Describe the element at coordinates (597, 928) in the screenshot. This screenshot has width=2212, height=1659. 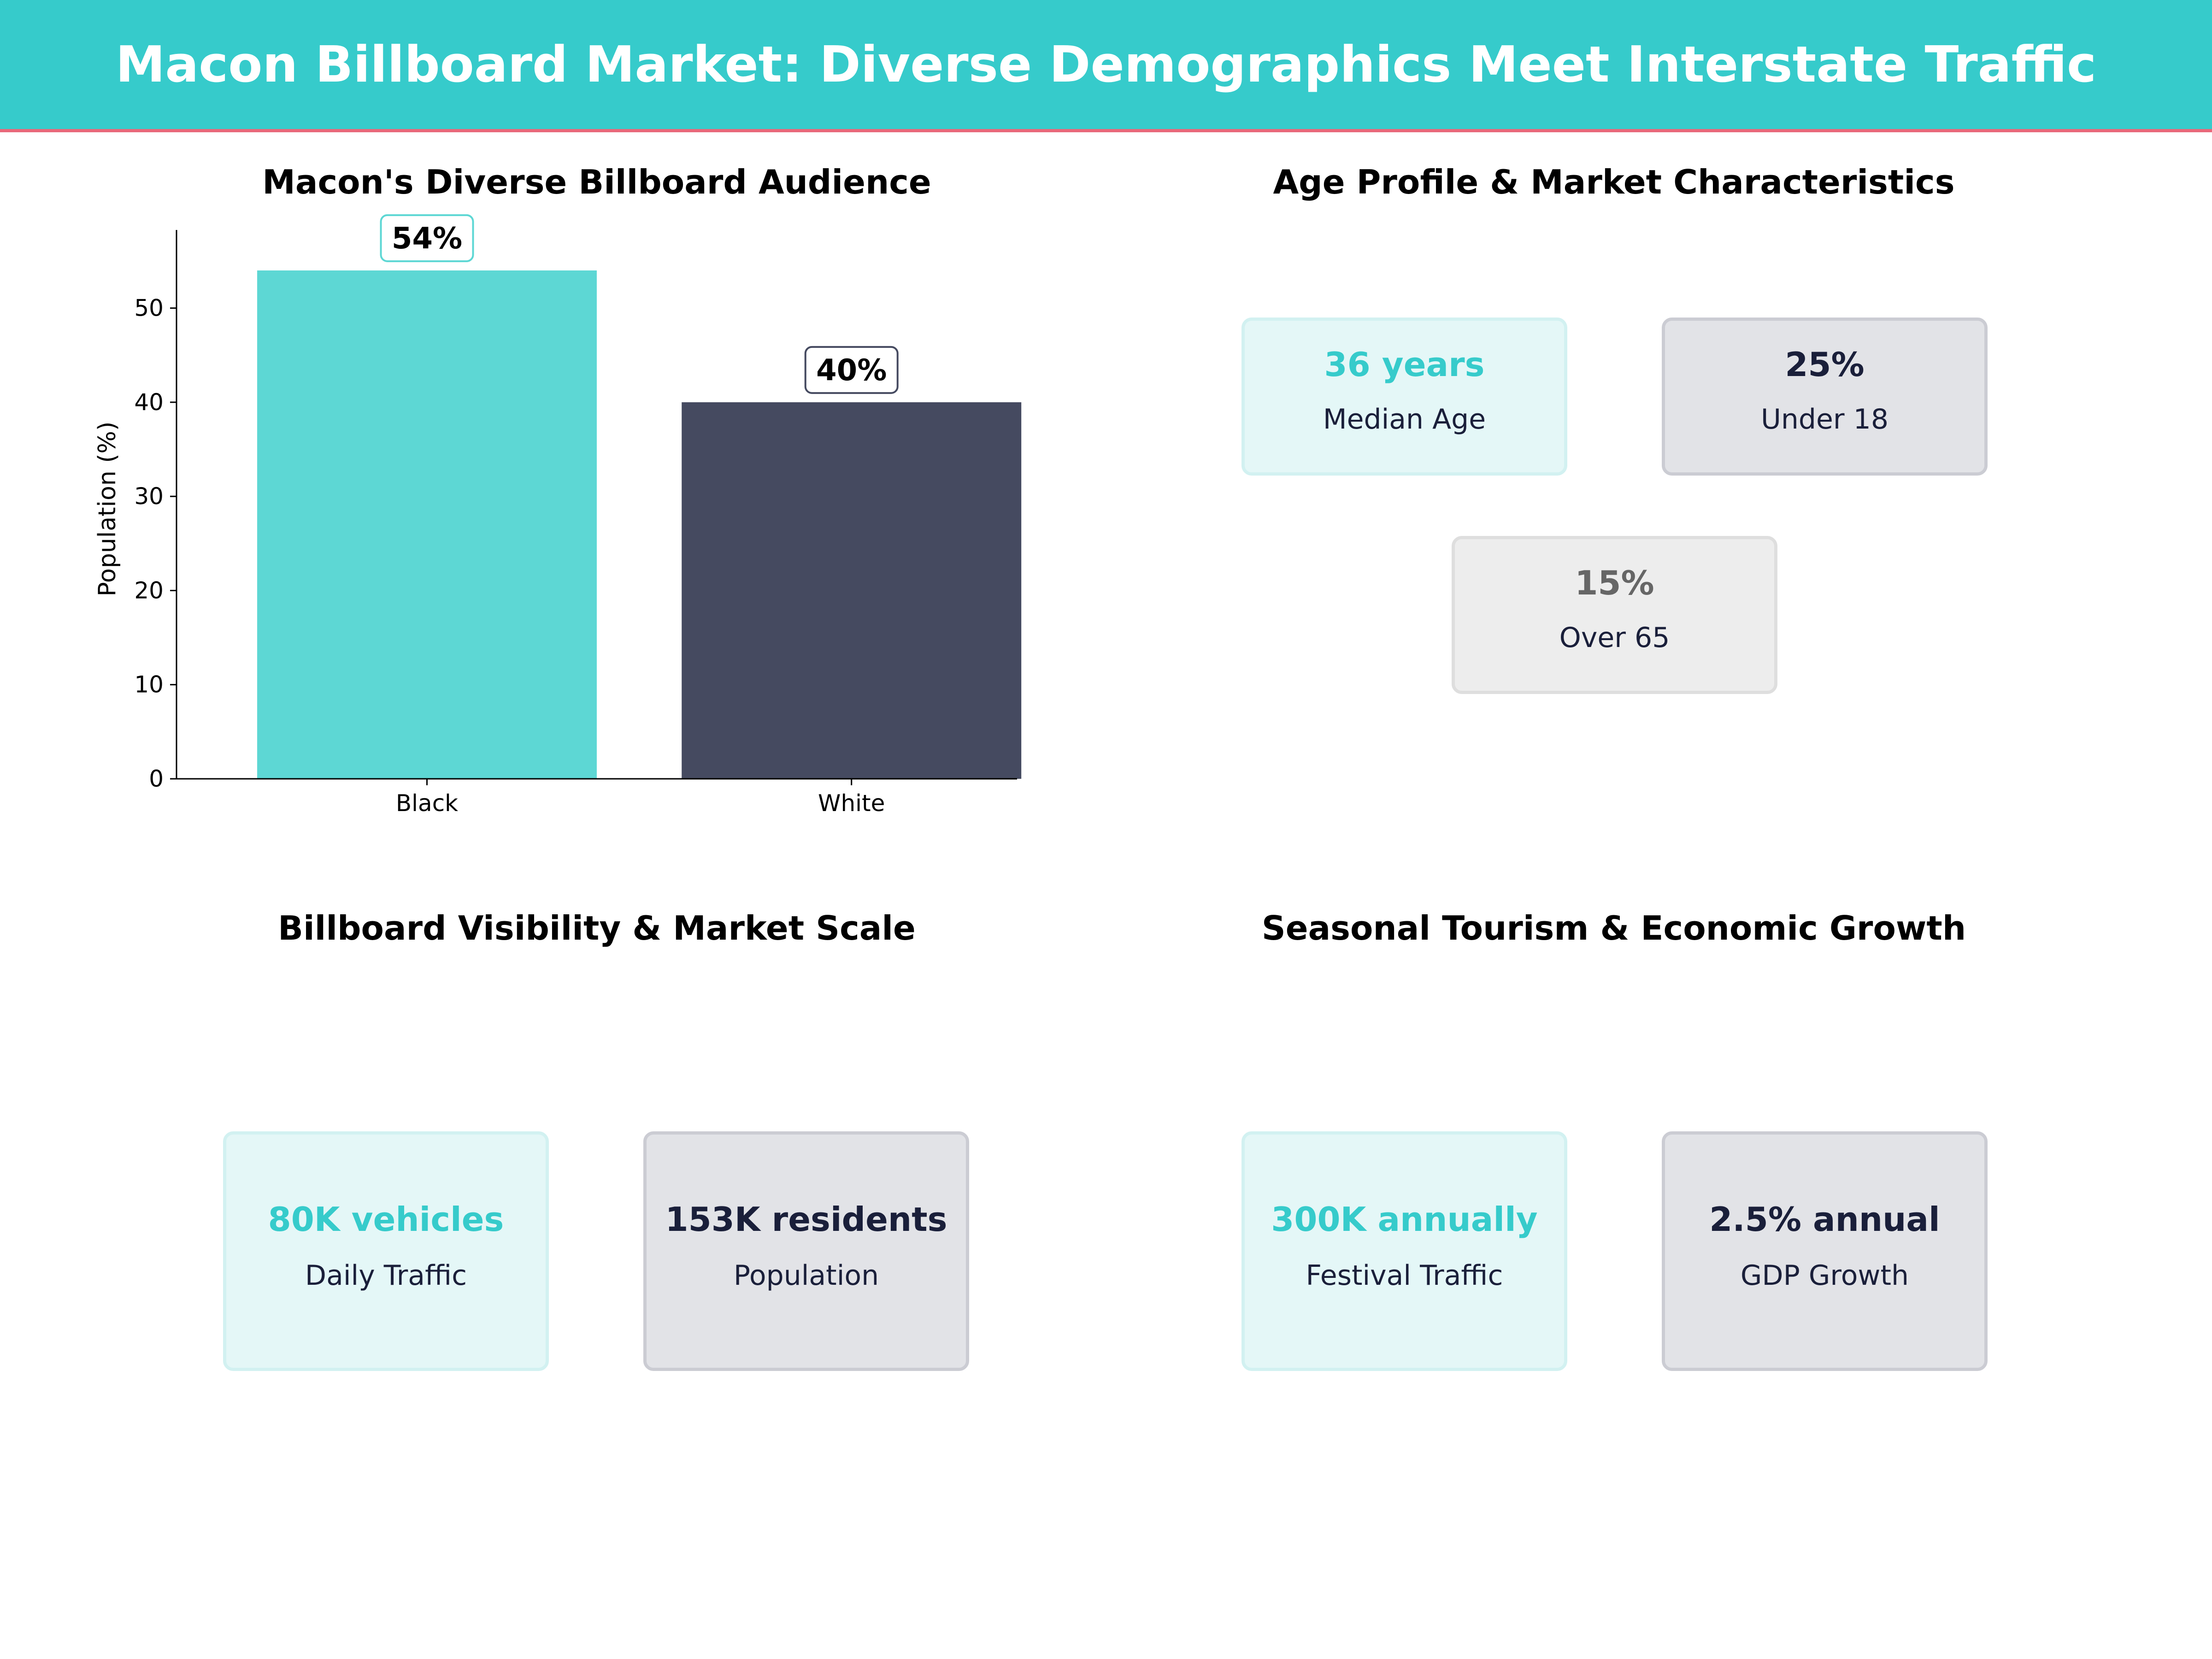
I see `visibility-panel-title: Billboard Visibility & Market Scale` at that location.